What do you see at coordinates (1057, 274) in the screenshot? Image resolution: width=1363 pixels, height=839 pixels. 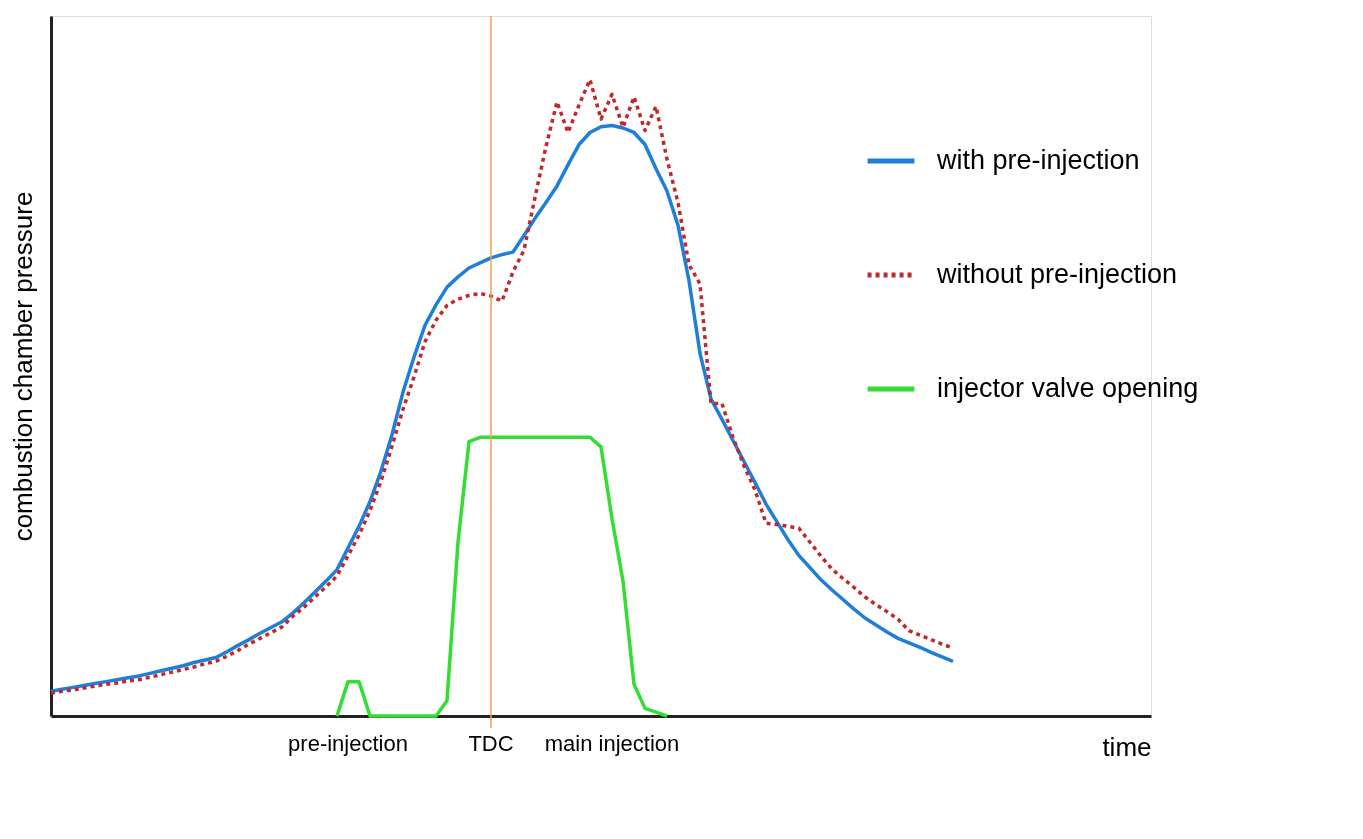 I see `legend-label: without pre-injection` at bounding box center [1057, 274].